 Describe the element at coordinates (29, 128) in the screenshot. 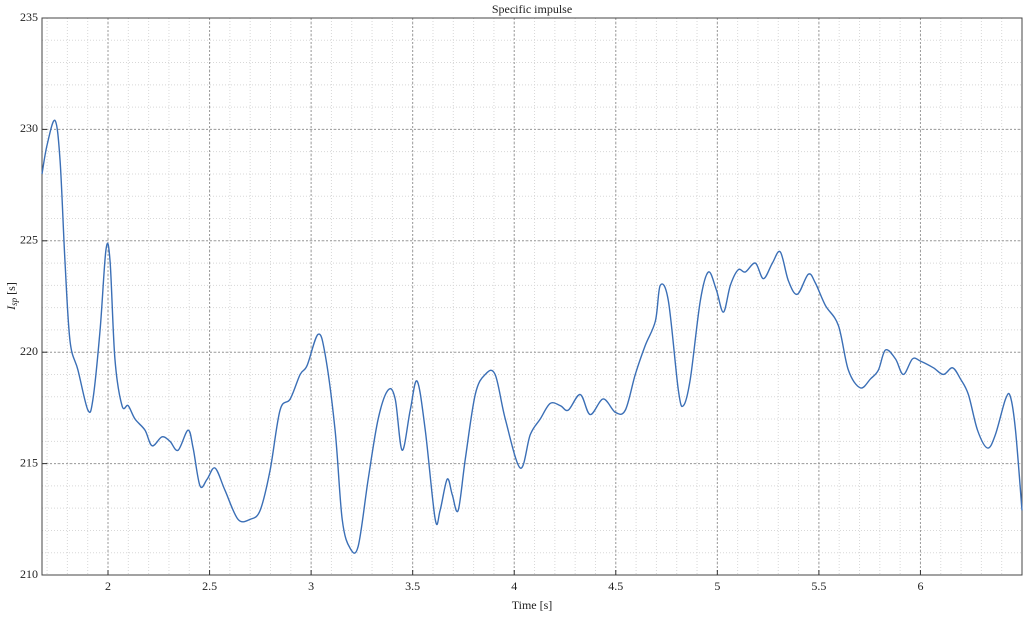

I see `y-tick-label: 230` at that location.